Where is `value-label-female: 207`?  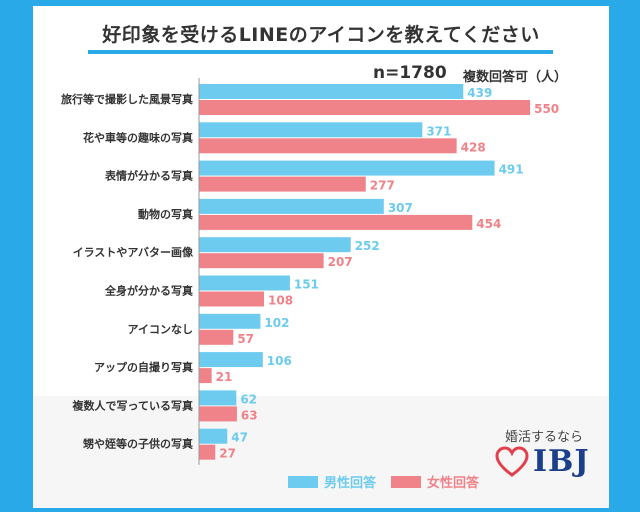
value-label-female: 207 is located at coordinates (340, 262).